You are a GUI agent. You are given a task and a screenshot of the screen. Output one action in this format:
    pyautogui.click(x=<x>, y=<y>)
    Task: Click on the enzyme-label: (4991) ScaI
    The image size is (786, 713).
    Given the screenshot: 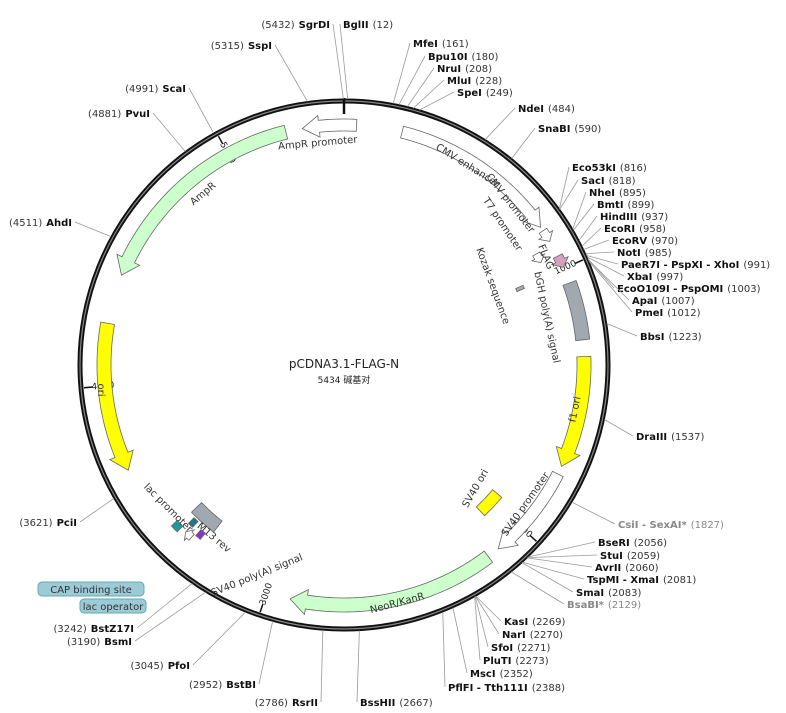 What is the action you would take?
    pyautogui.click(x=155, y=89)
    